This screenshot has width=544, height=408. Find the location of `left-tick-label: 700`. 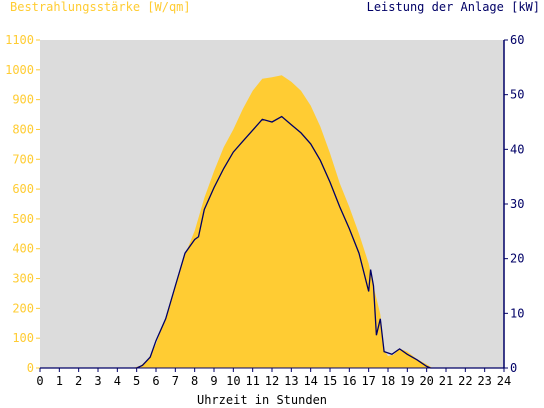

left-tick-label: 700 is located at coordinates (23, 159).